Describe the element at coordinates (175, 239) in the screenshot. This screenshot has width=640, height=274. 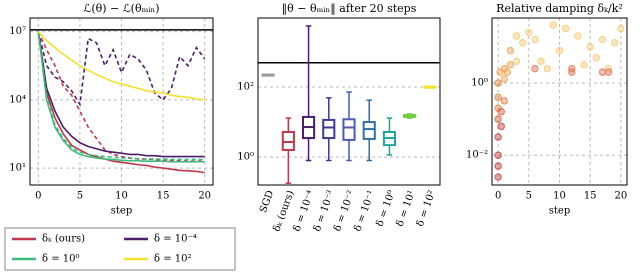
I see `legend-label: δ = 10⁻⁴` at that location.